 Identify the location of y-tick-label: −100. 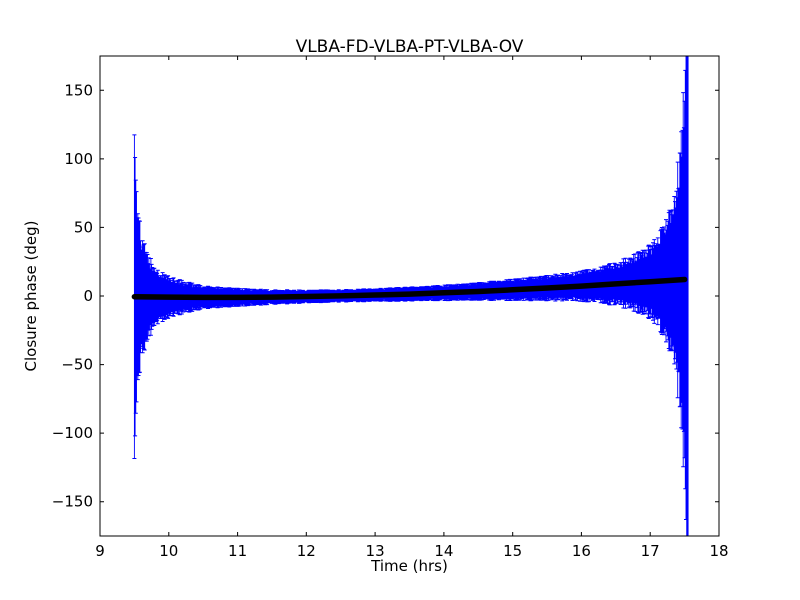
(72, 433).